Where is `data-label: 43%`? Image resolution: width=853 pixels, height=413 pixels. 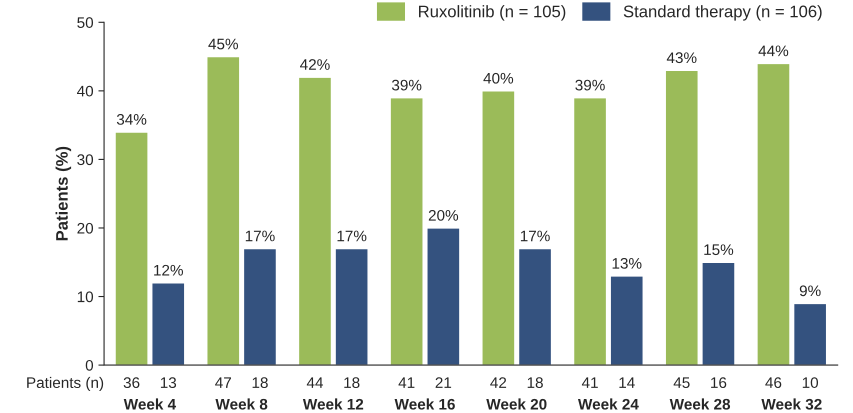 data-label: 43% is located at coordinates (681, 58).